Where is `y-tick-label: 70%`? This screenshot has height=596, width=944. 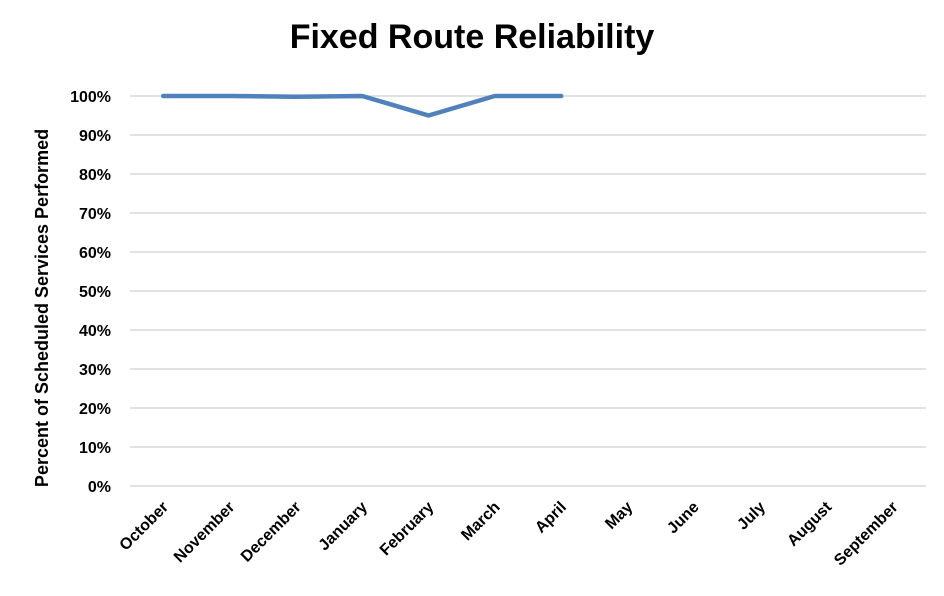
y-tick-label: 70% is located at coordinates (95, 214).